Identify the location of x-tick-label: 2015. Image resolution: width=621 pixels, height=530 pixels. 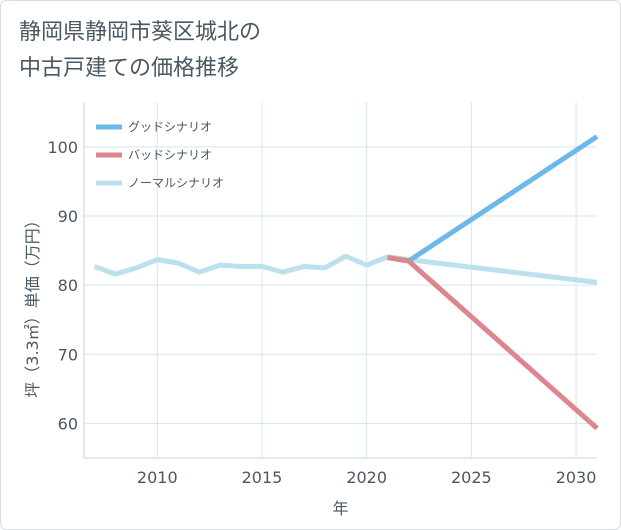
(262, 477).